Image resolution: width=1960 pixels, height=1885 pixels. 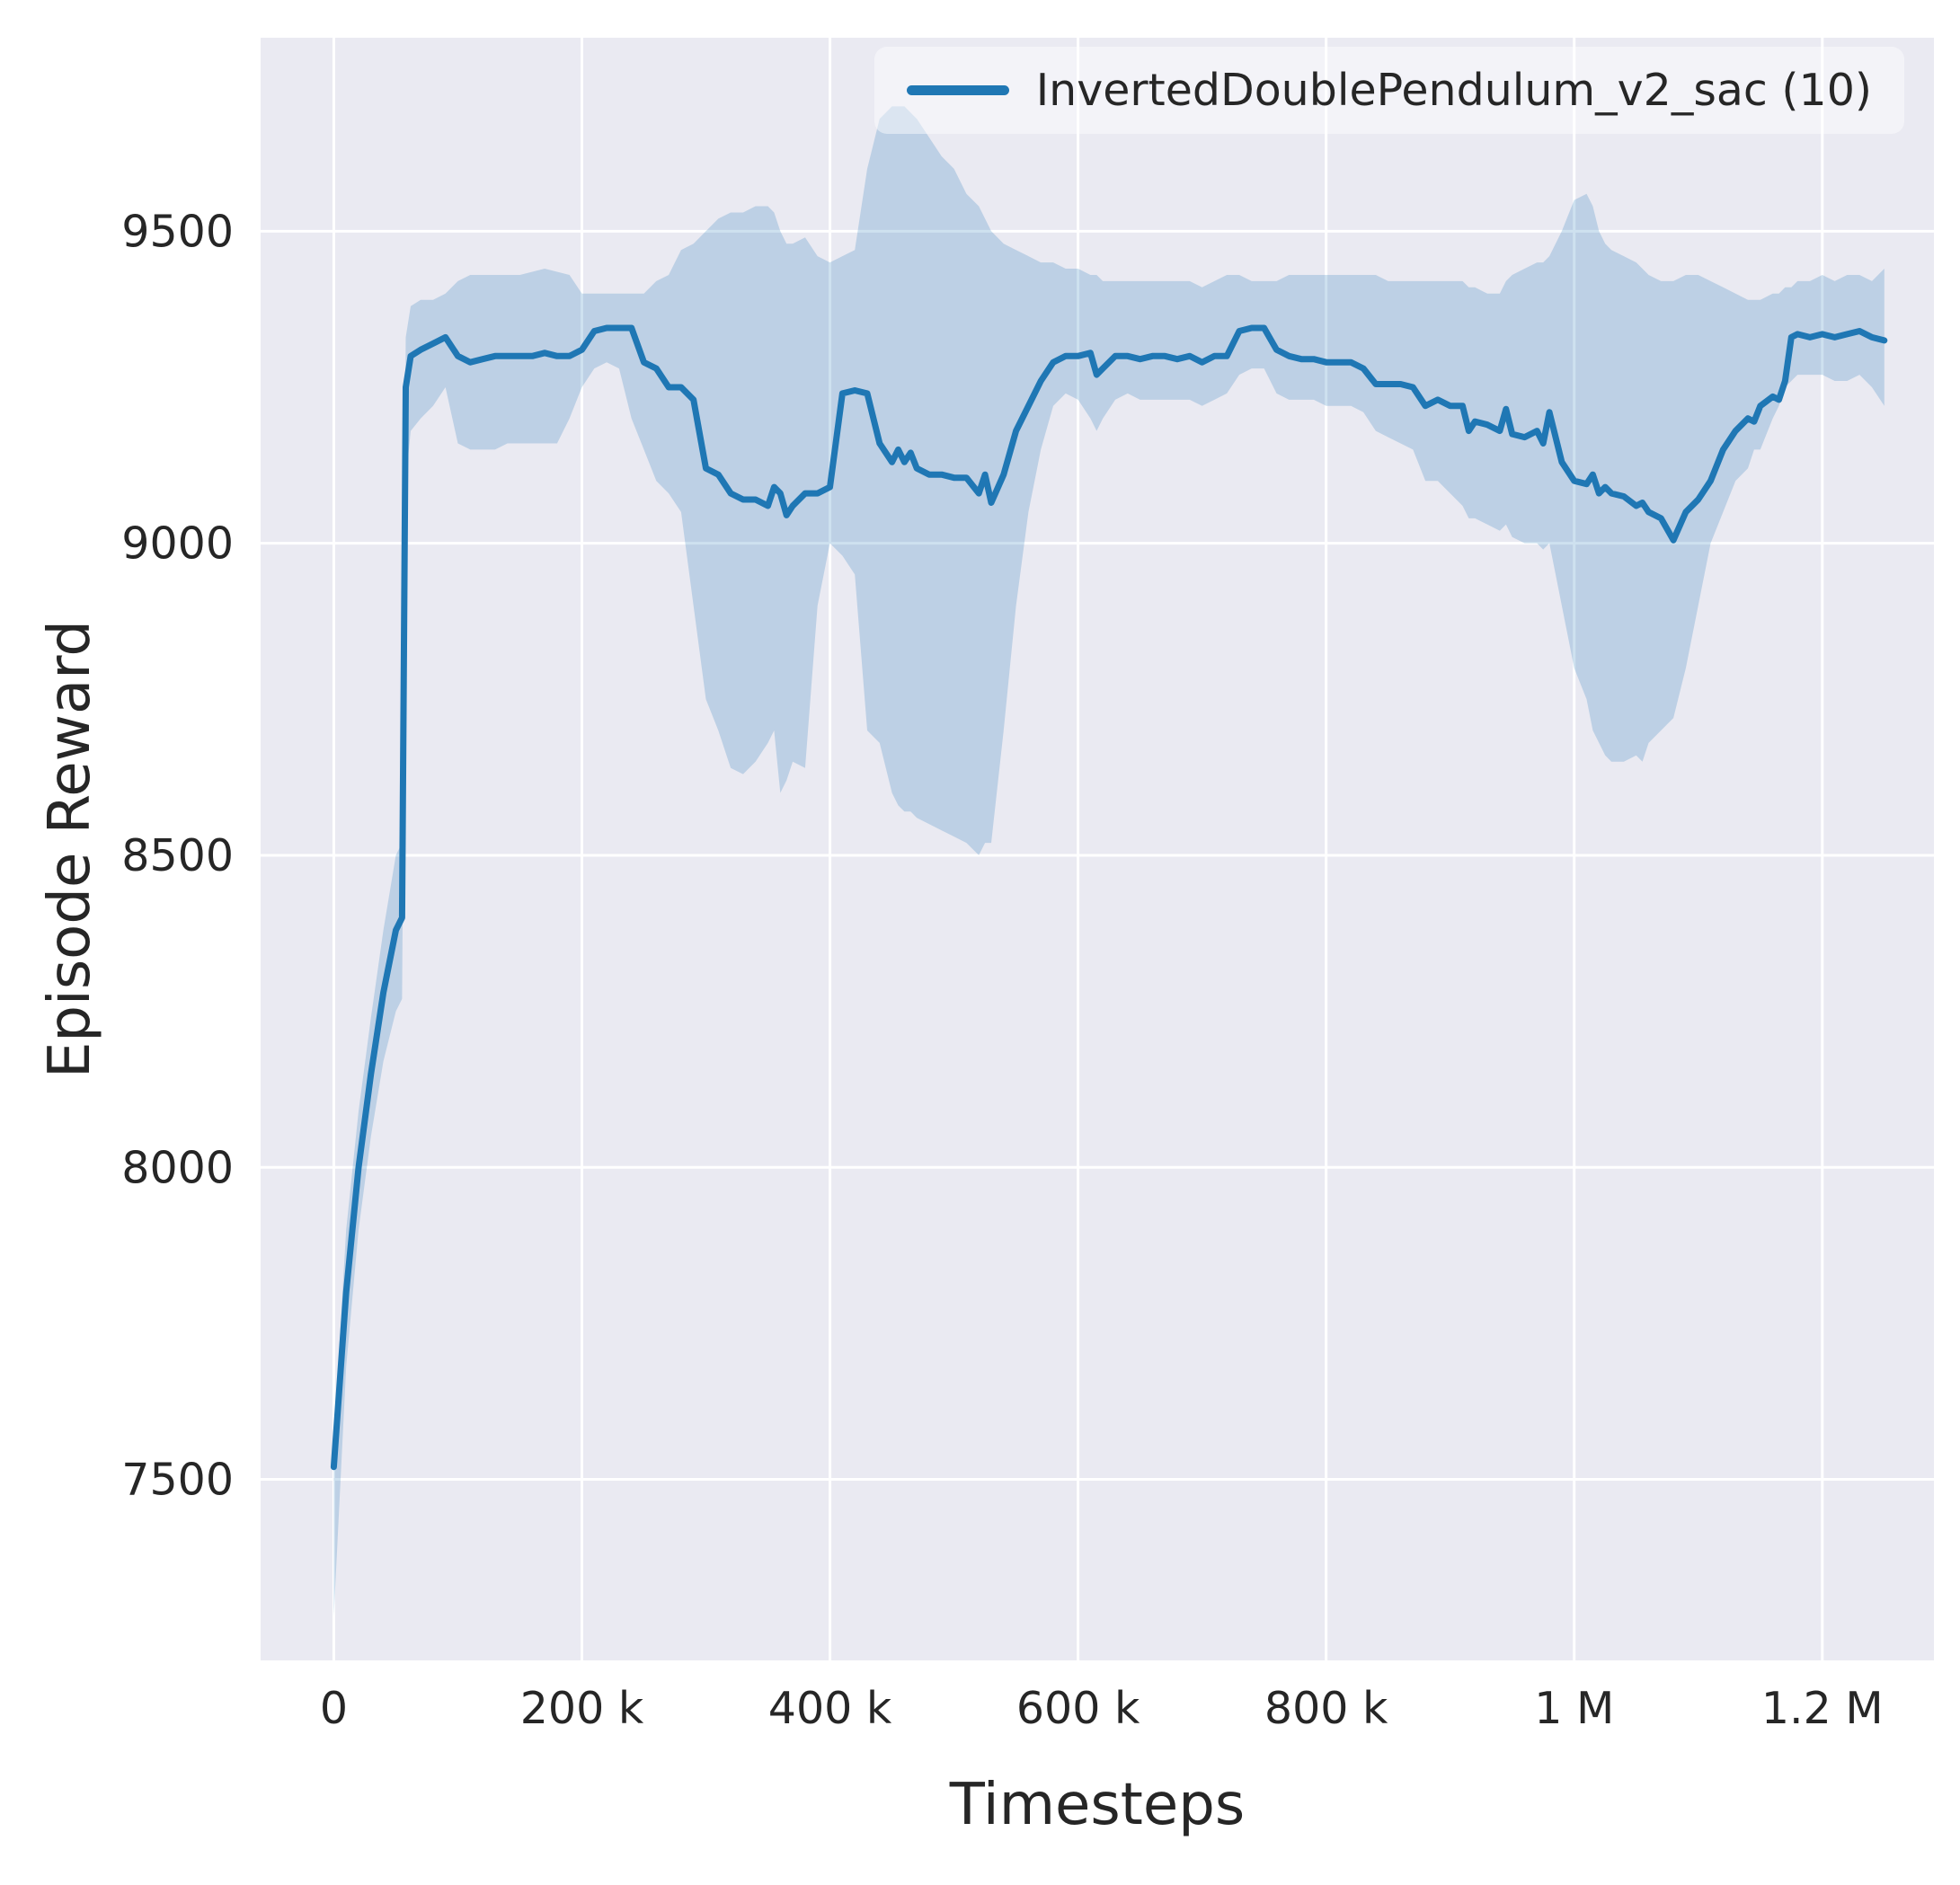 I want to click on y-tick-label-3: 9000, so click(x=177, y=544).